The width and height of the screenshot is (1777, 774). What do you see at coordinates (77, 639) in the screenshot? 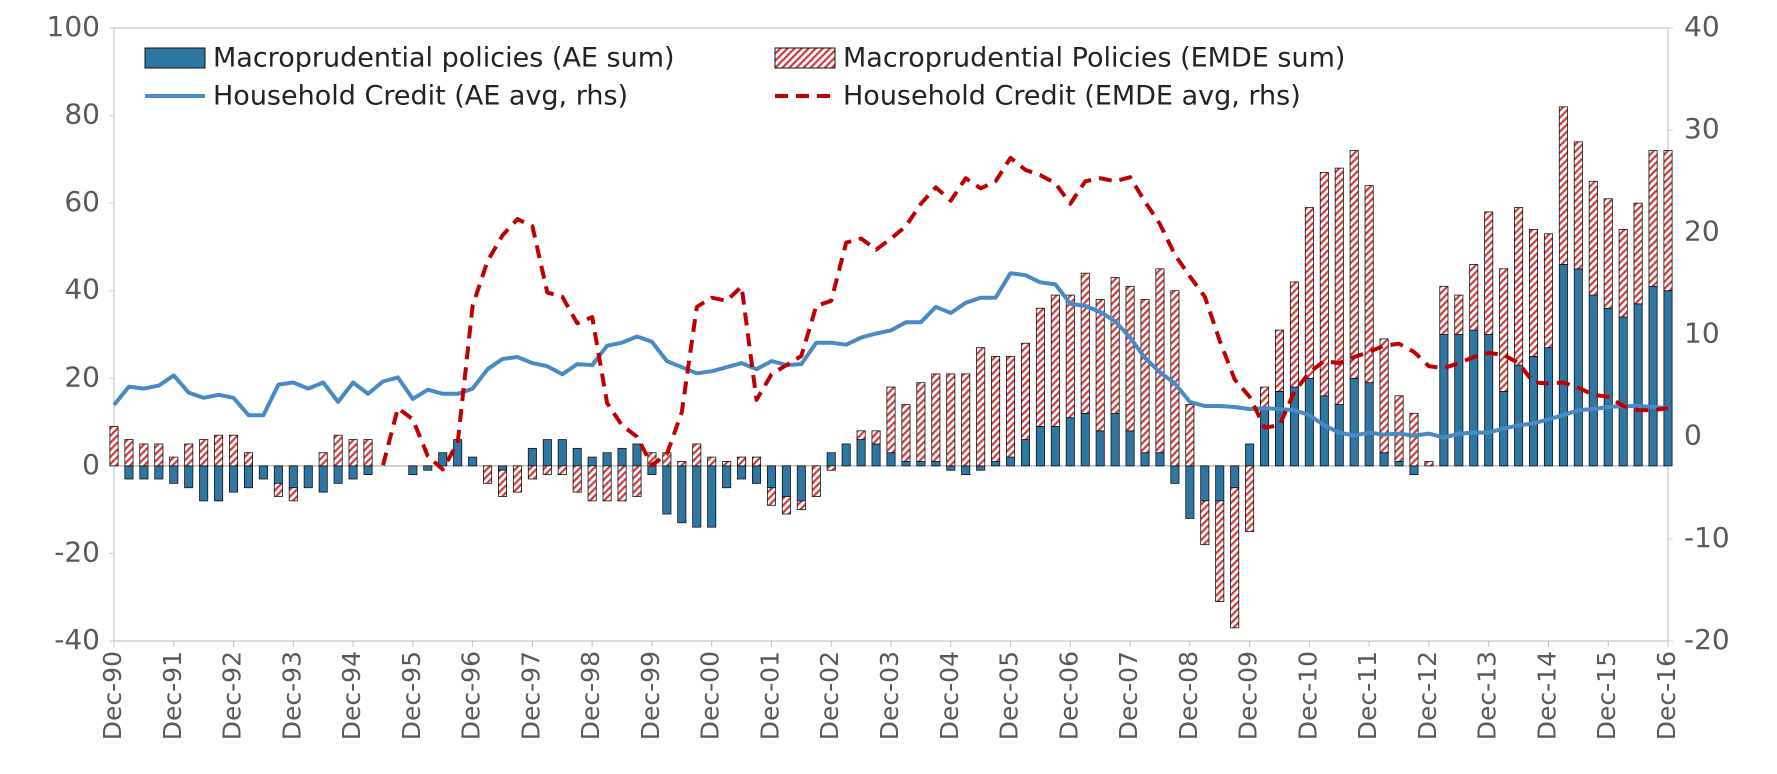
I see `y-tick-label: -40` at bounding box center [77, 639].